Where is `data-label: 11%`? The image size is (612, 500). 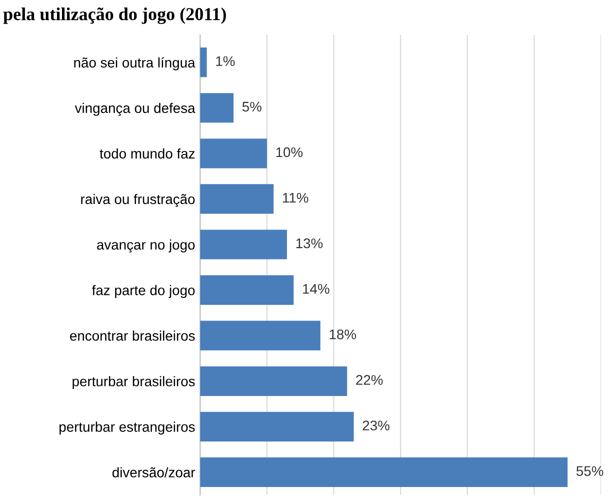
data-label: 11% is located at coordinates (295, 197).